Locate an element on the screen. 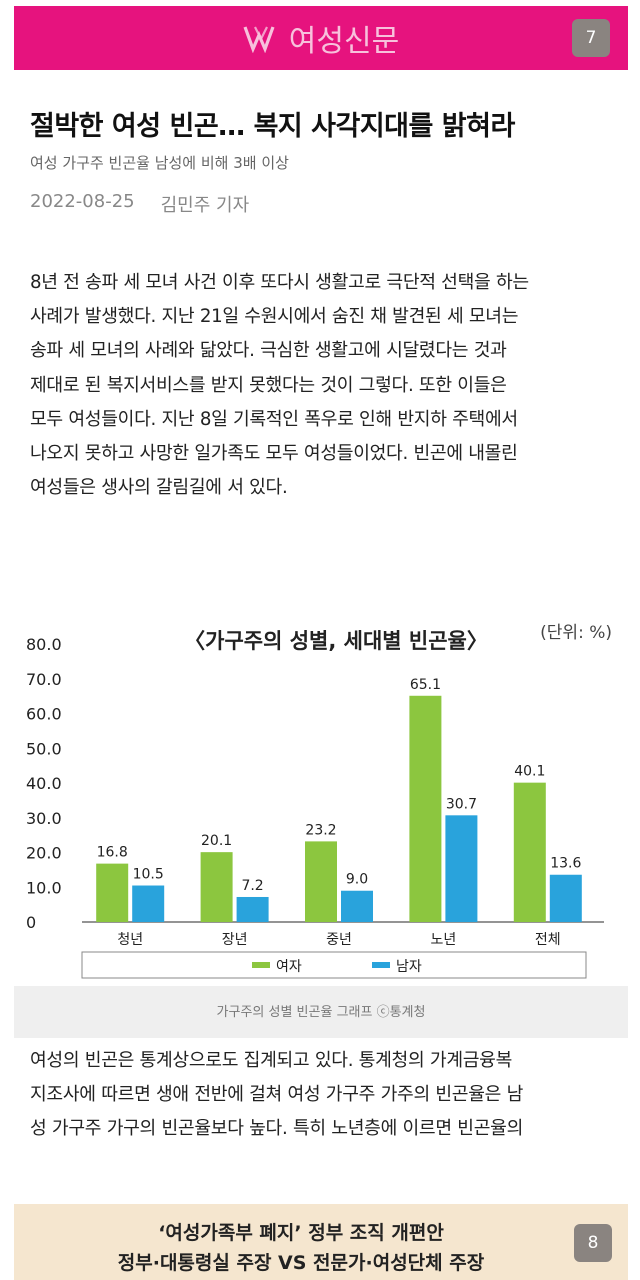 The width and height of the screenshot is (640, 1280). x-category-label: 전체 is located at coordinates (548, 940).